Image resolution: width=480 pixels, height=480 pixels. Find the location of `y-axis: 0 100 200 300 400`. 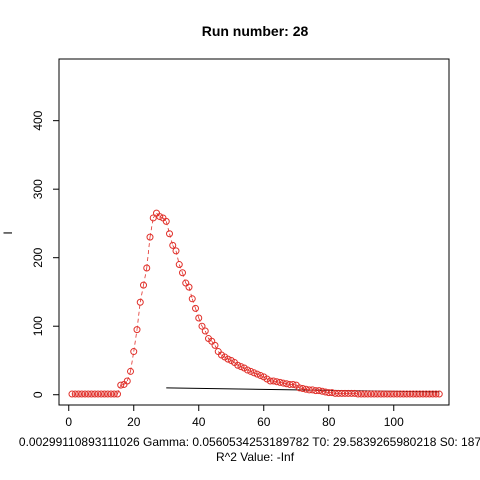

y-axis: 0 100 200 300 400 is located at coordinates (45, 254).